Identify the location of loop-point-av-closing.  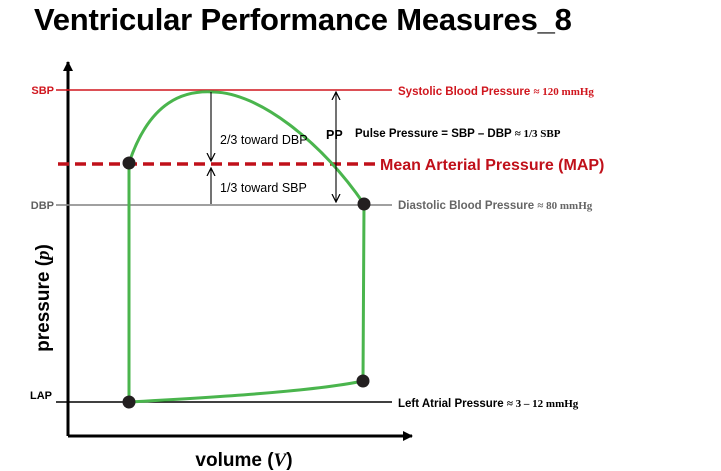
(364, 204).